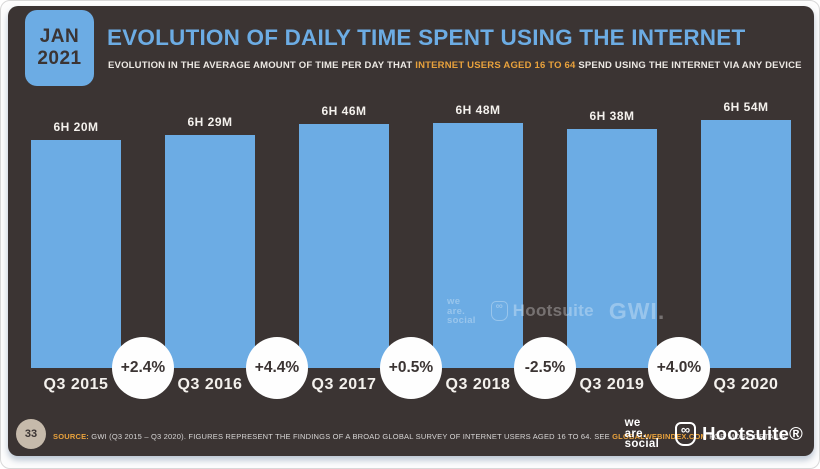  What do you see at coordinates (635, 433) in the screenshot?
I see `logo-are: are.` at bounding box center [635, 433].